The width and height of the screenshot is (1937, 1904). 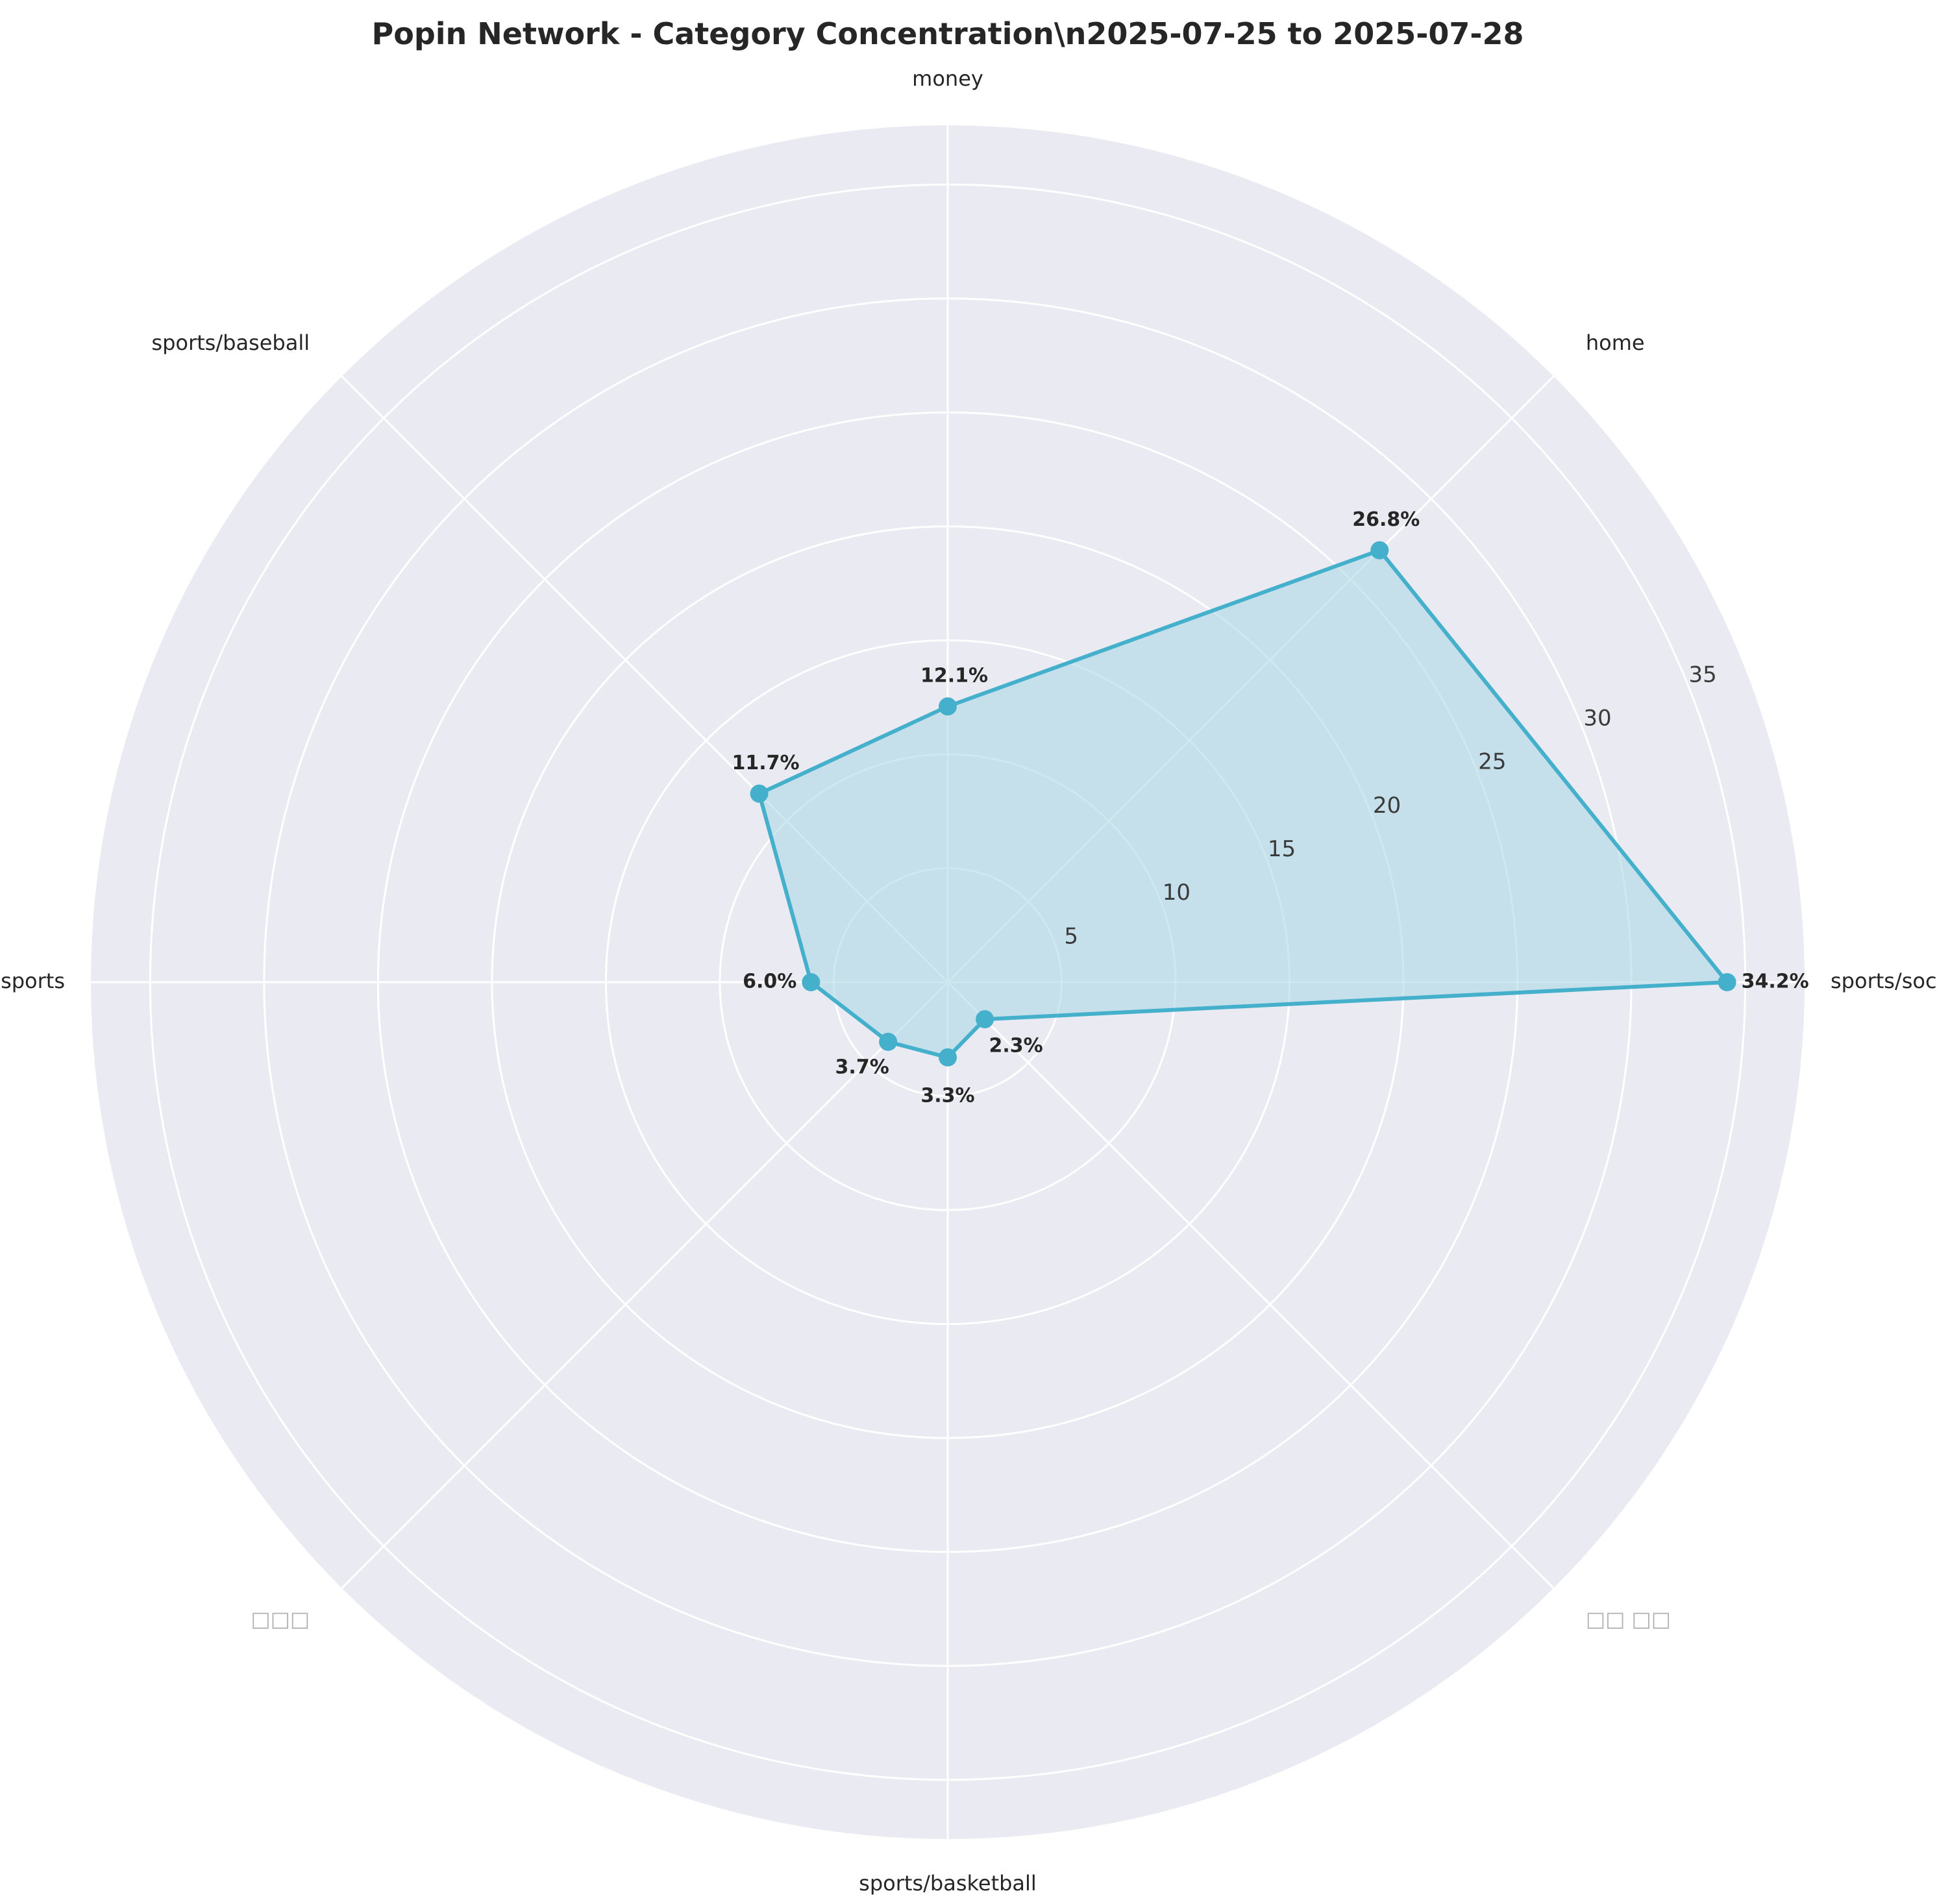 I want to click on radial-tick-label: 15, so click(x=1282, y=849).